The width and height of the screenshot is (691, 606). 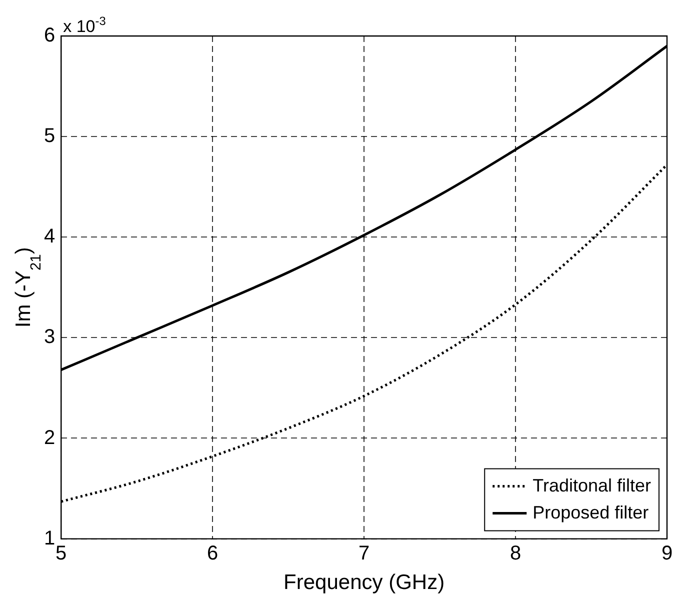 I want to click on x-tick-label: 6, so click(x=212, y=553).